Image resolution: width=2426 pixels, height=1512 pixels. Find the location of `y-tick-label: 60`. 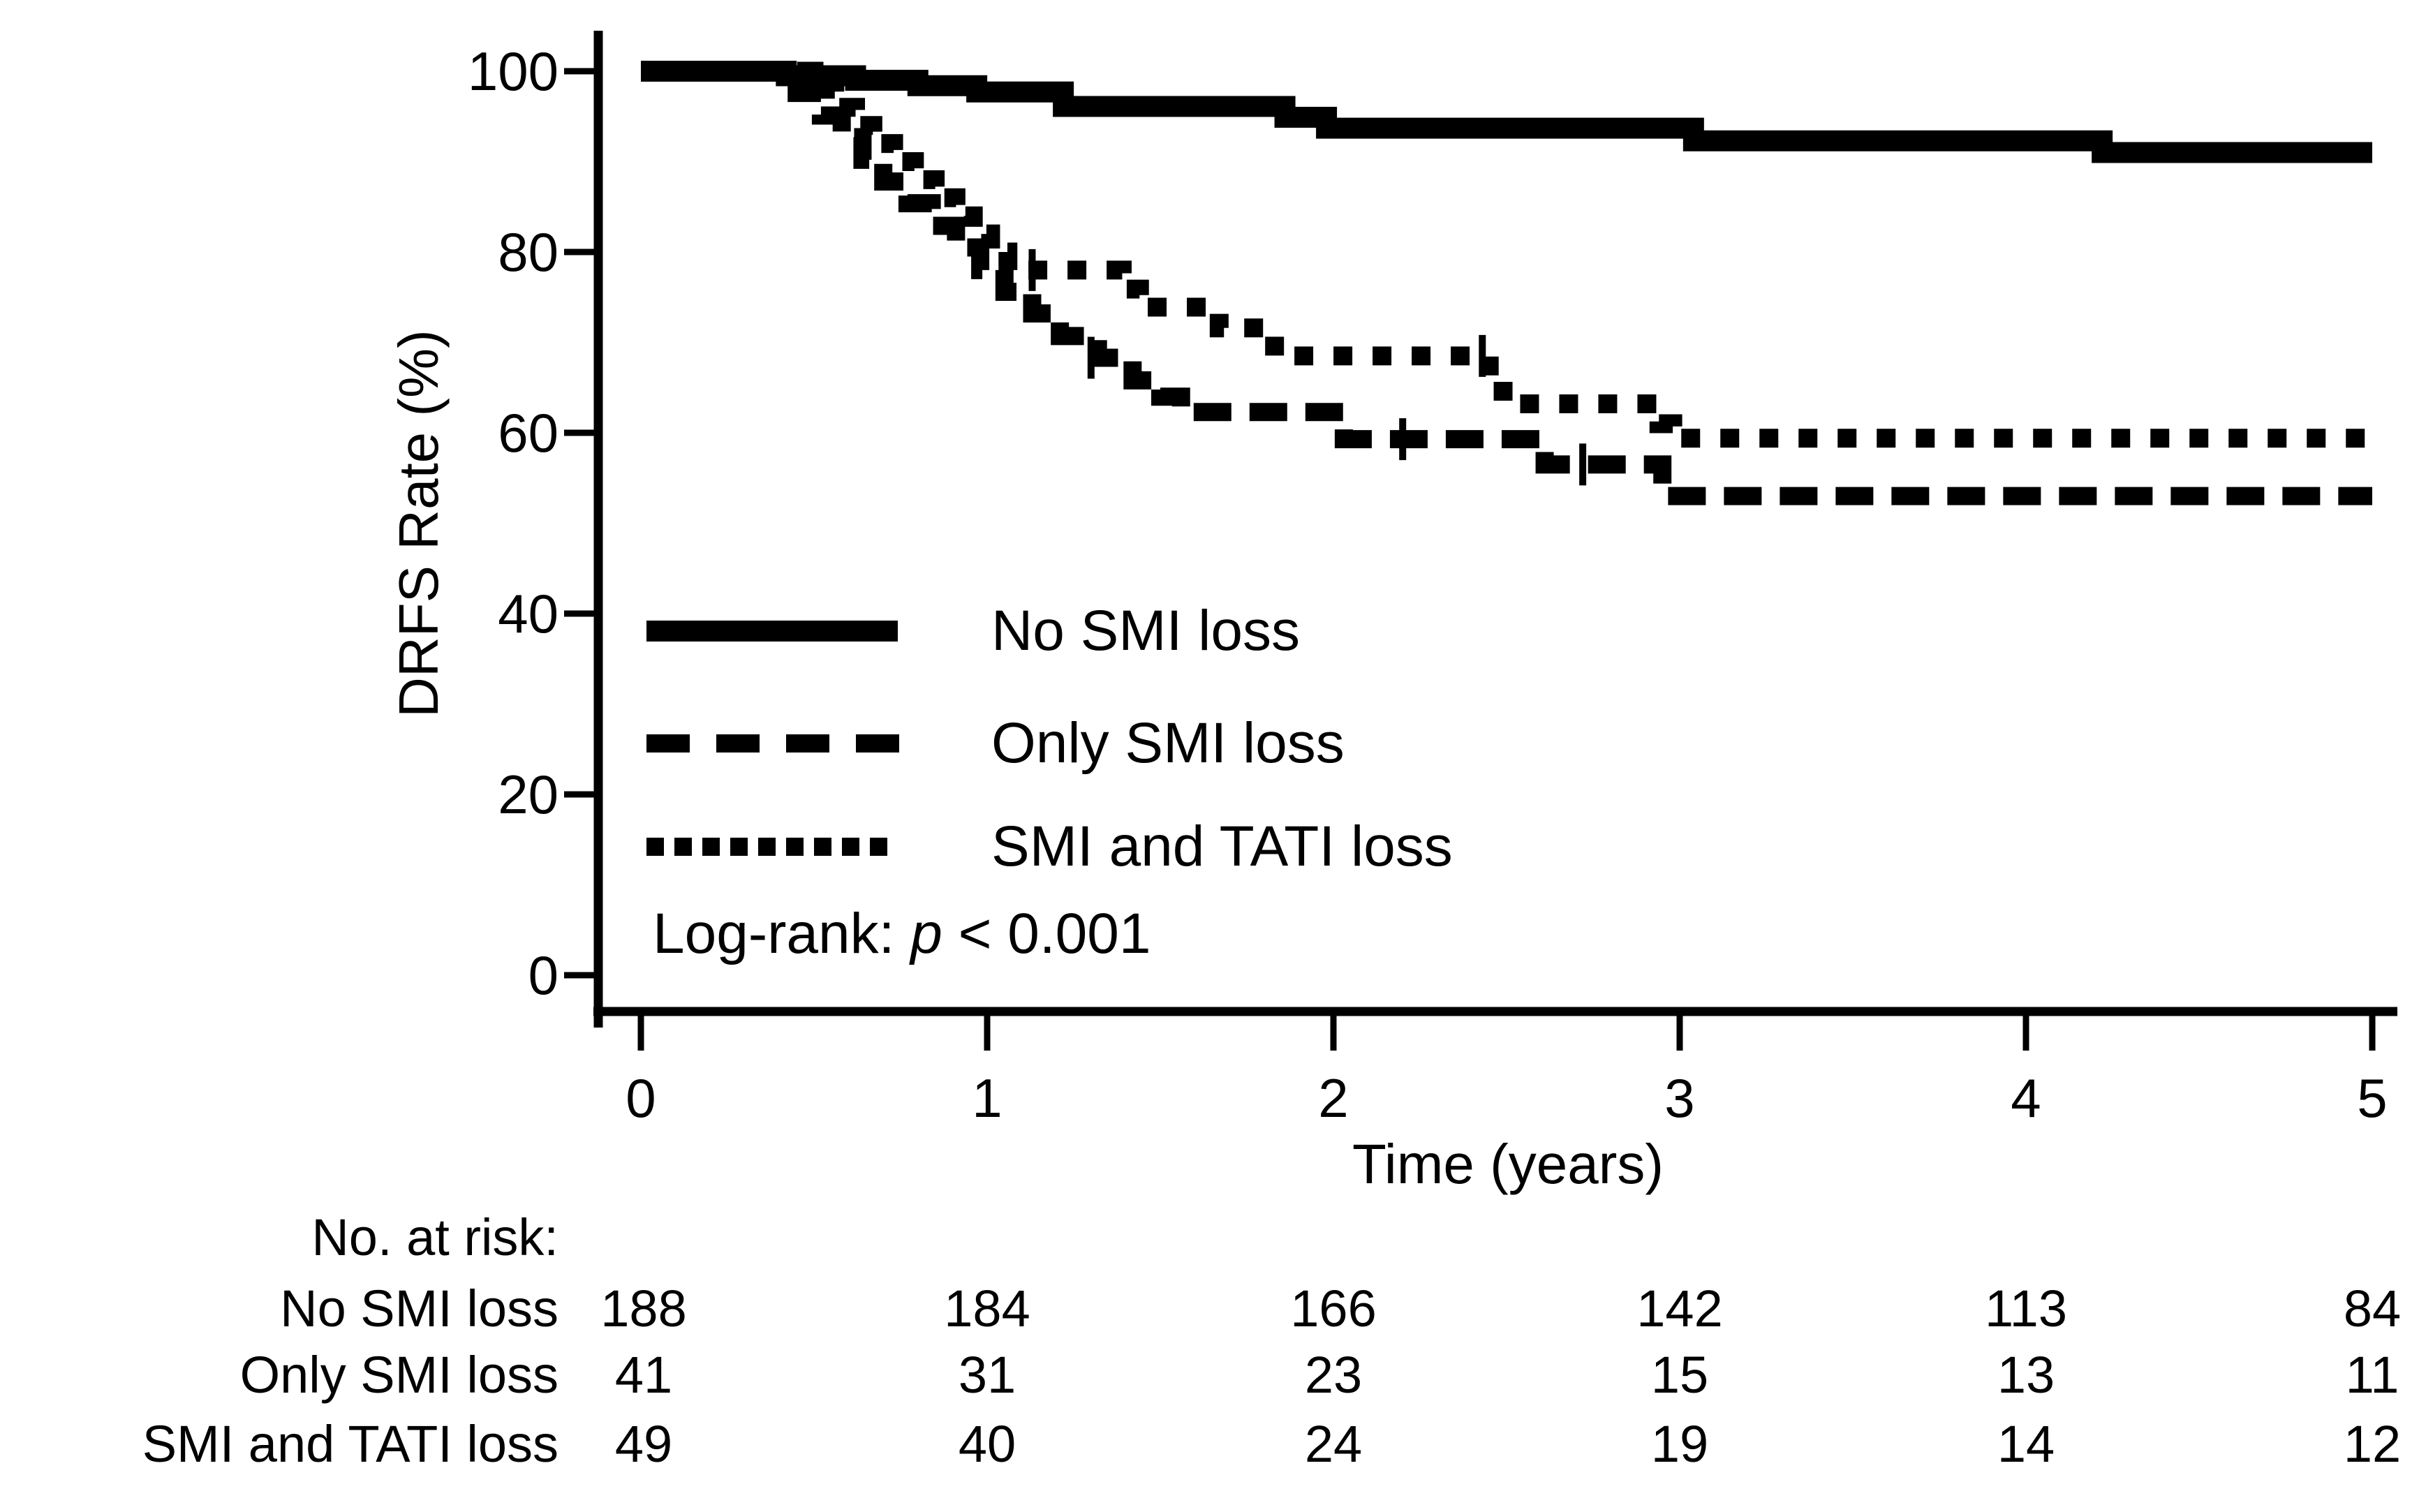

y-tick-label: 60 is located at coordinates (528, 433).